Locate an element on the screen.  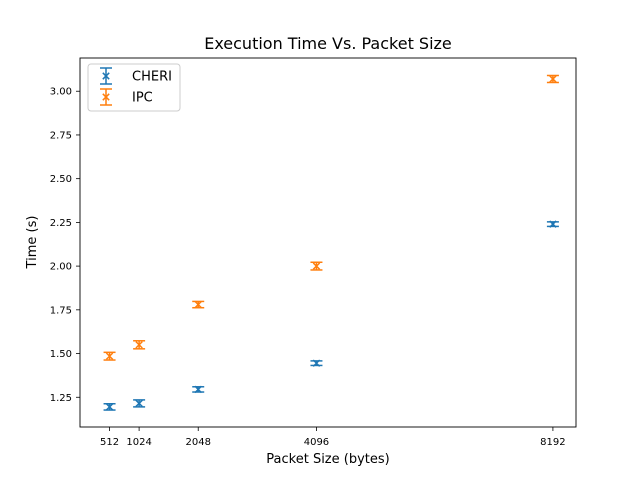
x-axis-label: Packet Size (bytes) is located at coordinates (327, 459).